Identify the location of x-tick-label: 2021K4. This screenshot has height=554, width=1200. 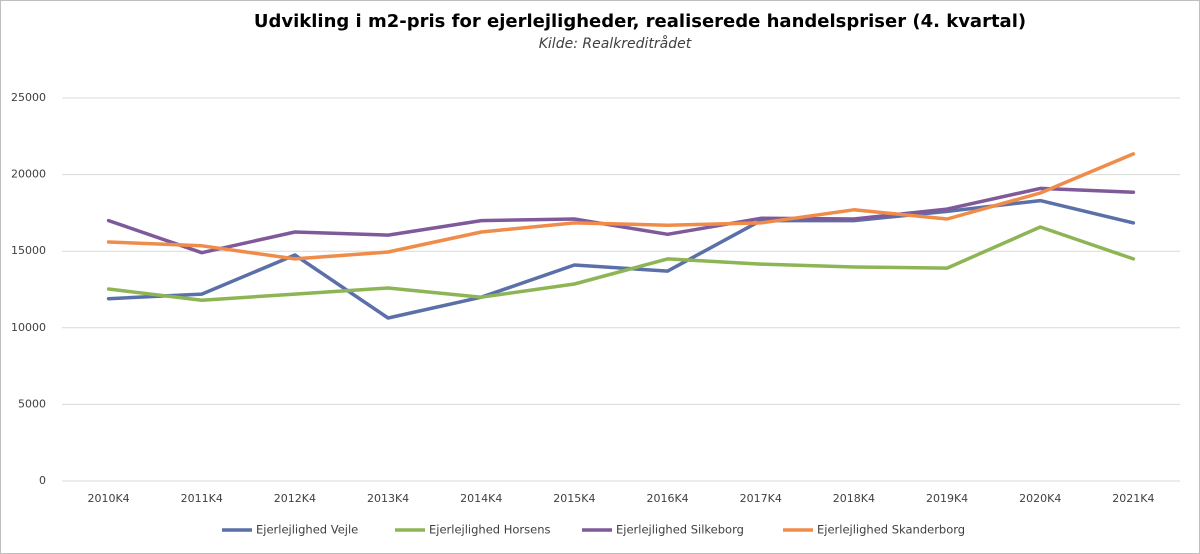
(1133, 498).